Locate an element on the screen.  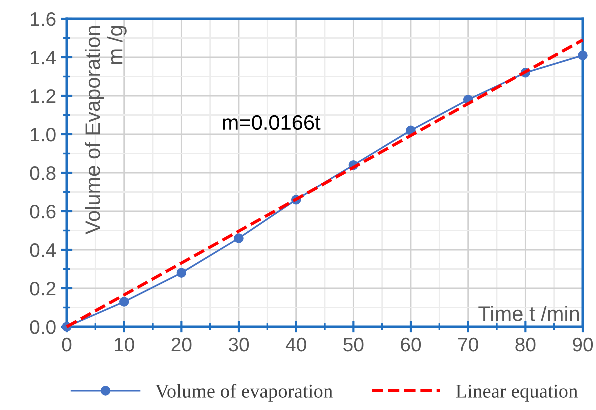
x-axis-title: Time t /min is located at coordinates (529, 314).